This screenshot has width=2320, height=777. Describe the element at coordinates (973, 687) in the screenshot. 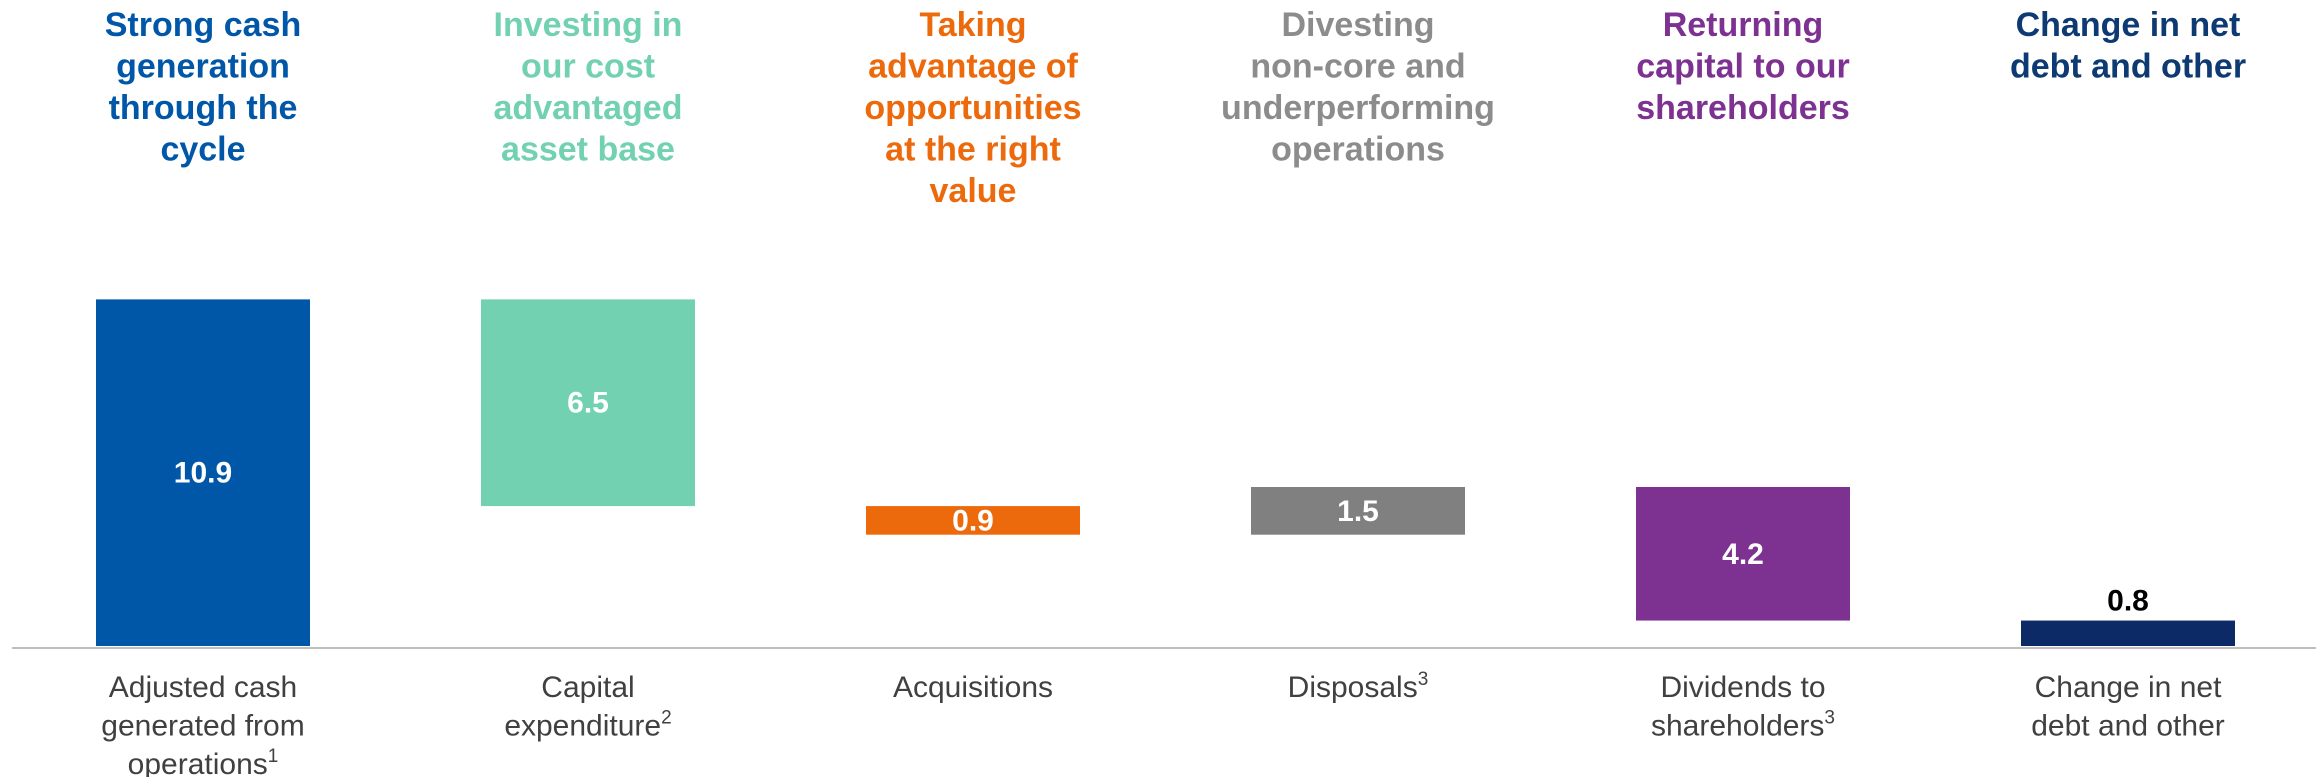

I see `category-label: Acquisitions` at that location.